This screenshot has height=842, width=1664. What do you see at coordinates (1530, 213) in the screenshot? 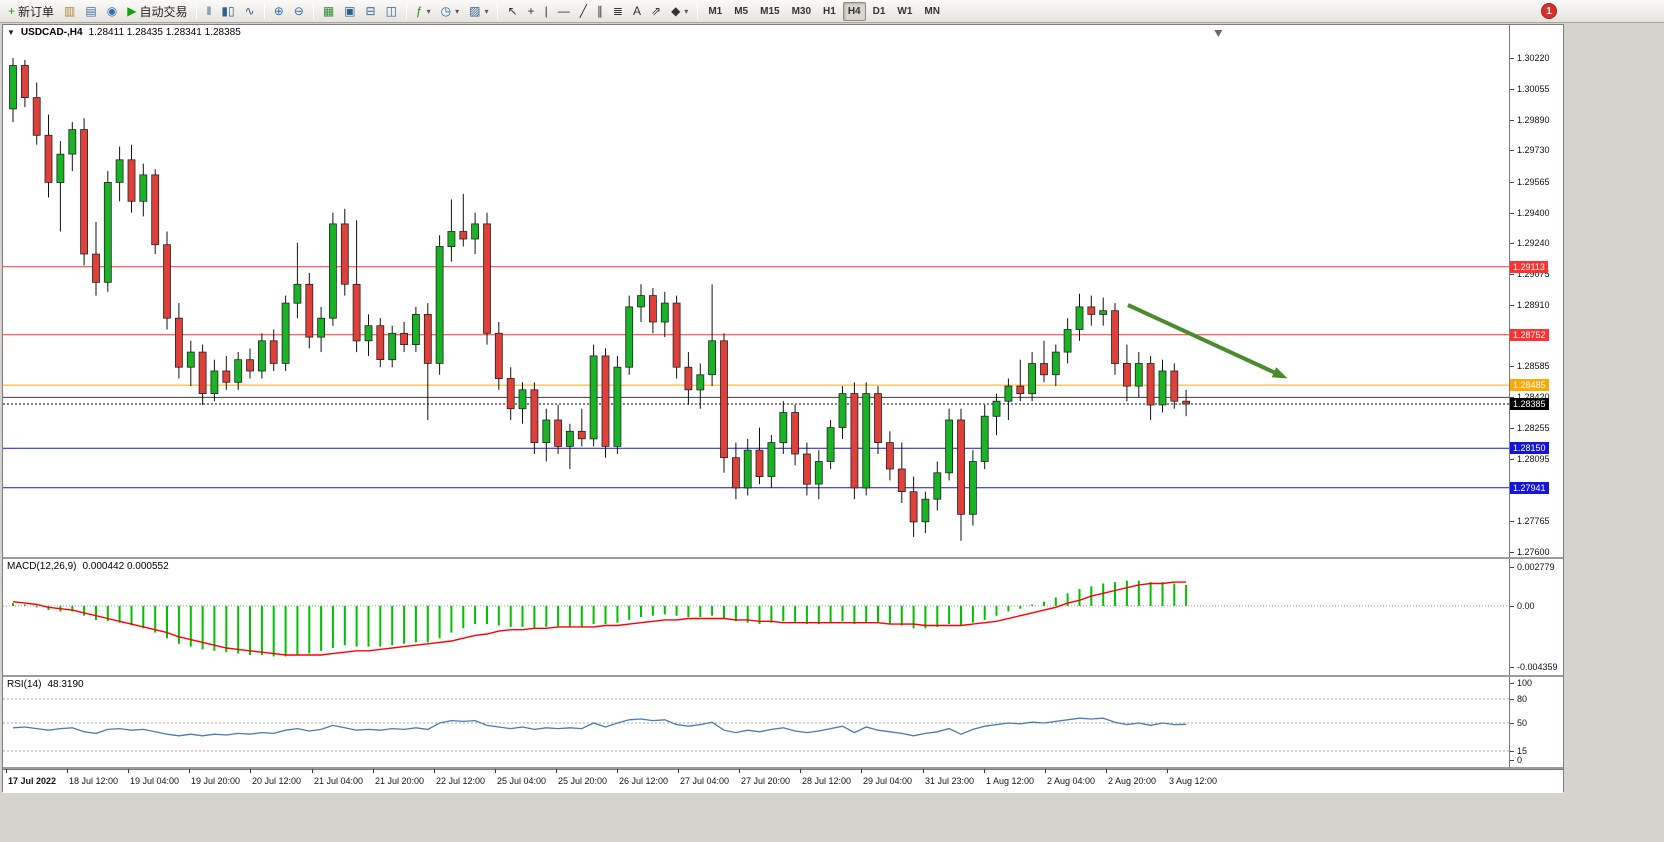
I see `price-tick: 1.29400` at bounding box center [1530, 213].